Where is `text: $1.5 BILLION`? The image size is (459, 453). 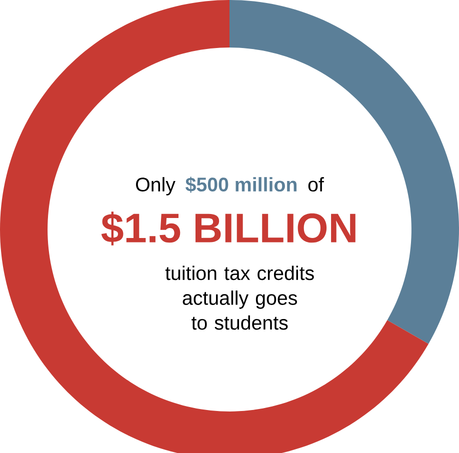 text: $1.5 BILLION is located at coordinates (228, 229).